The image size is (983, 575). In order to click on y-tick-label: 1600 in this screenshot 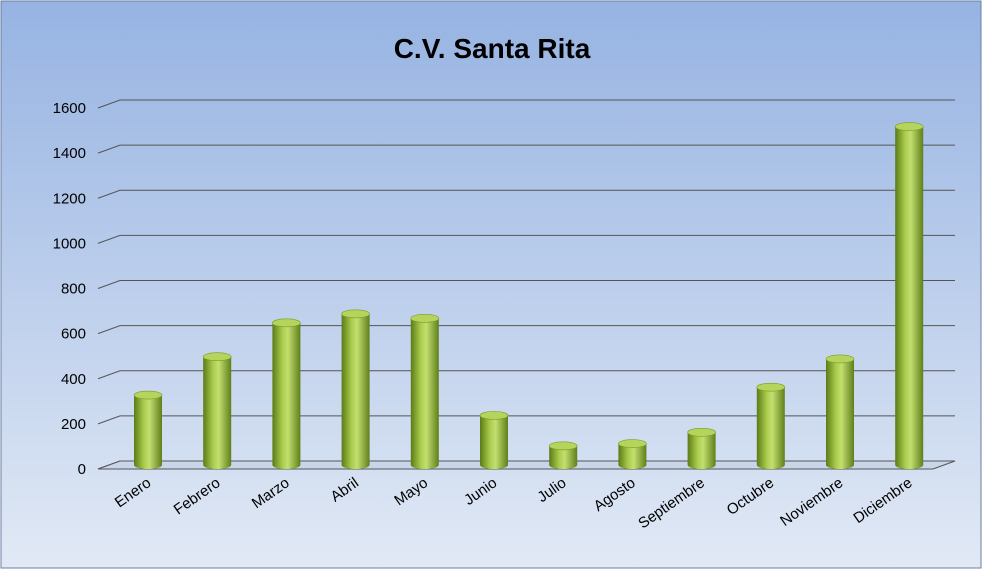, I will do `click(69, 108)`.